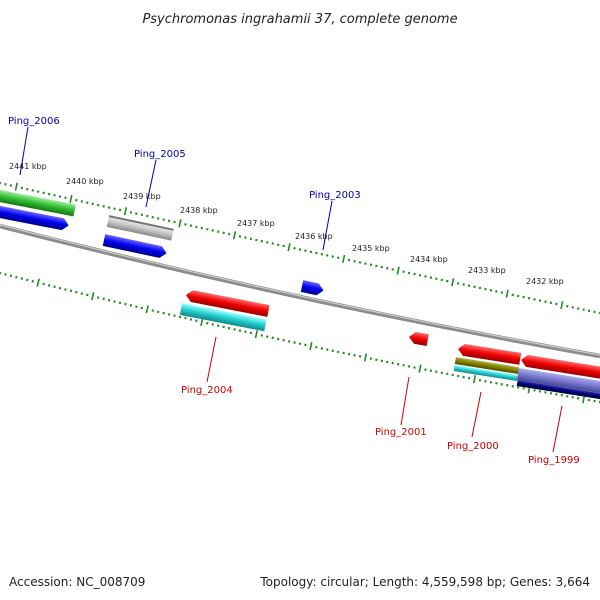 This screenshot has height=600, width=600. What do you see at coordinates (34, 121) in the screenshot?
I see `label-ping-2006: Ping_2006` at bounding box center [34, 121].